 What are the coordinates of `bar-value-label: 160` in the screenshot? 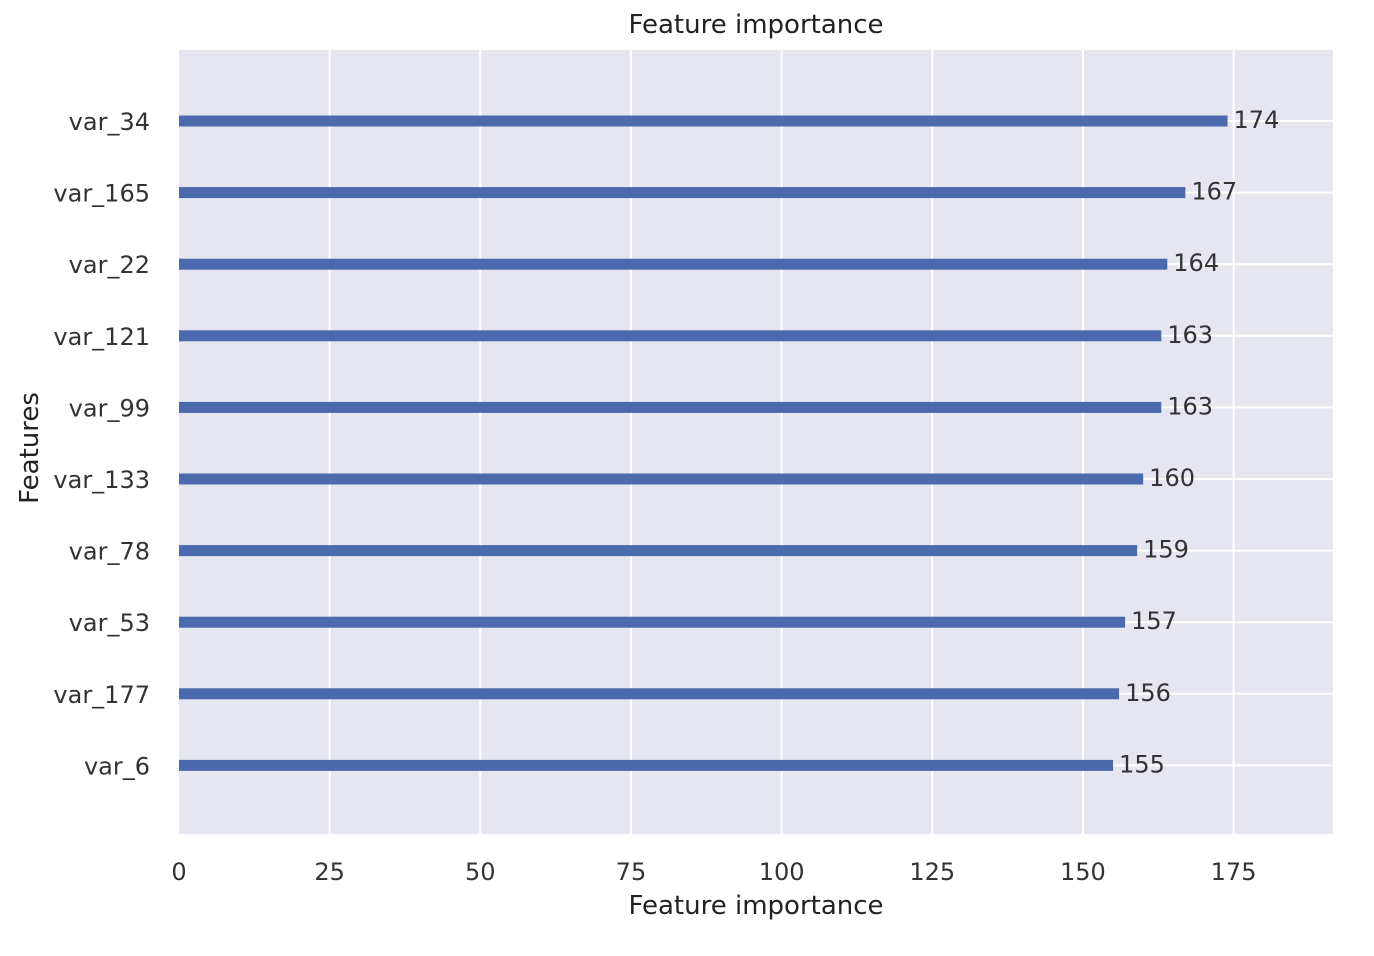 It's located at (1172, 478).